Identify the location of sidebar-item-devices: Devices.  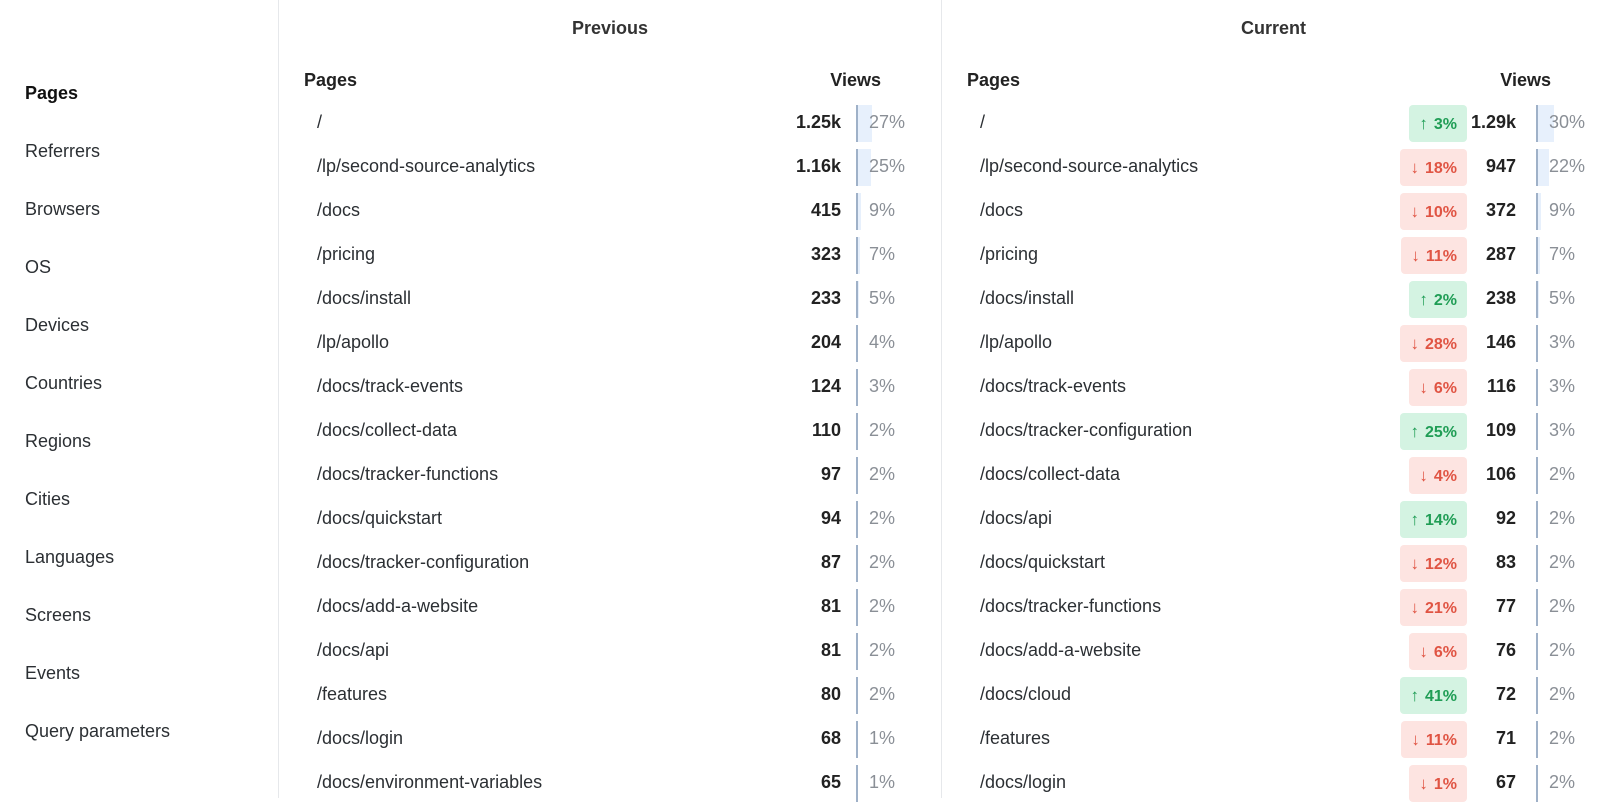
(57, 325).